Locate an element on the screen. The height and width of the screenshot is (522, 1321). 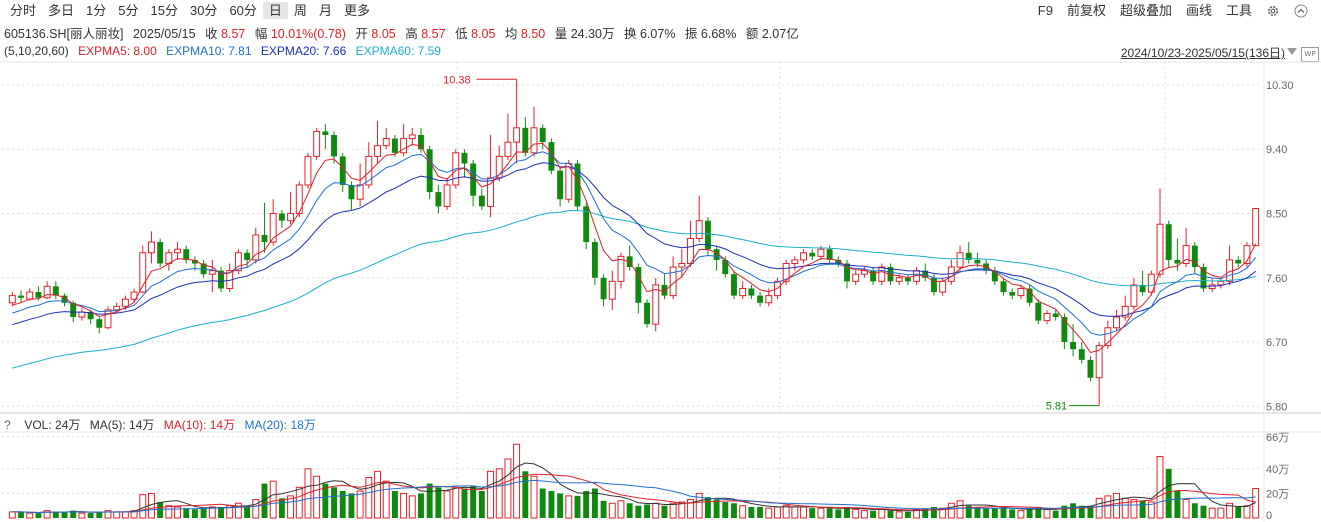
triangle-down-icon is located at coordinates (1292, 51).